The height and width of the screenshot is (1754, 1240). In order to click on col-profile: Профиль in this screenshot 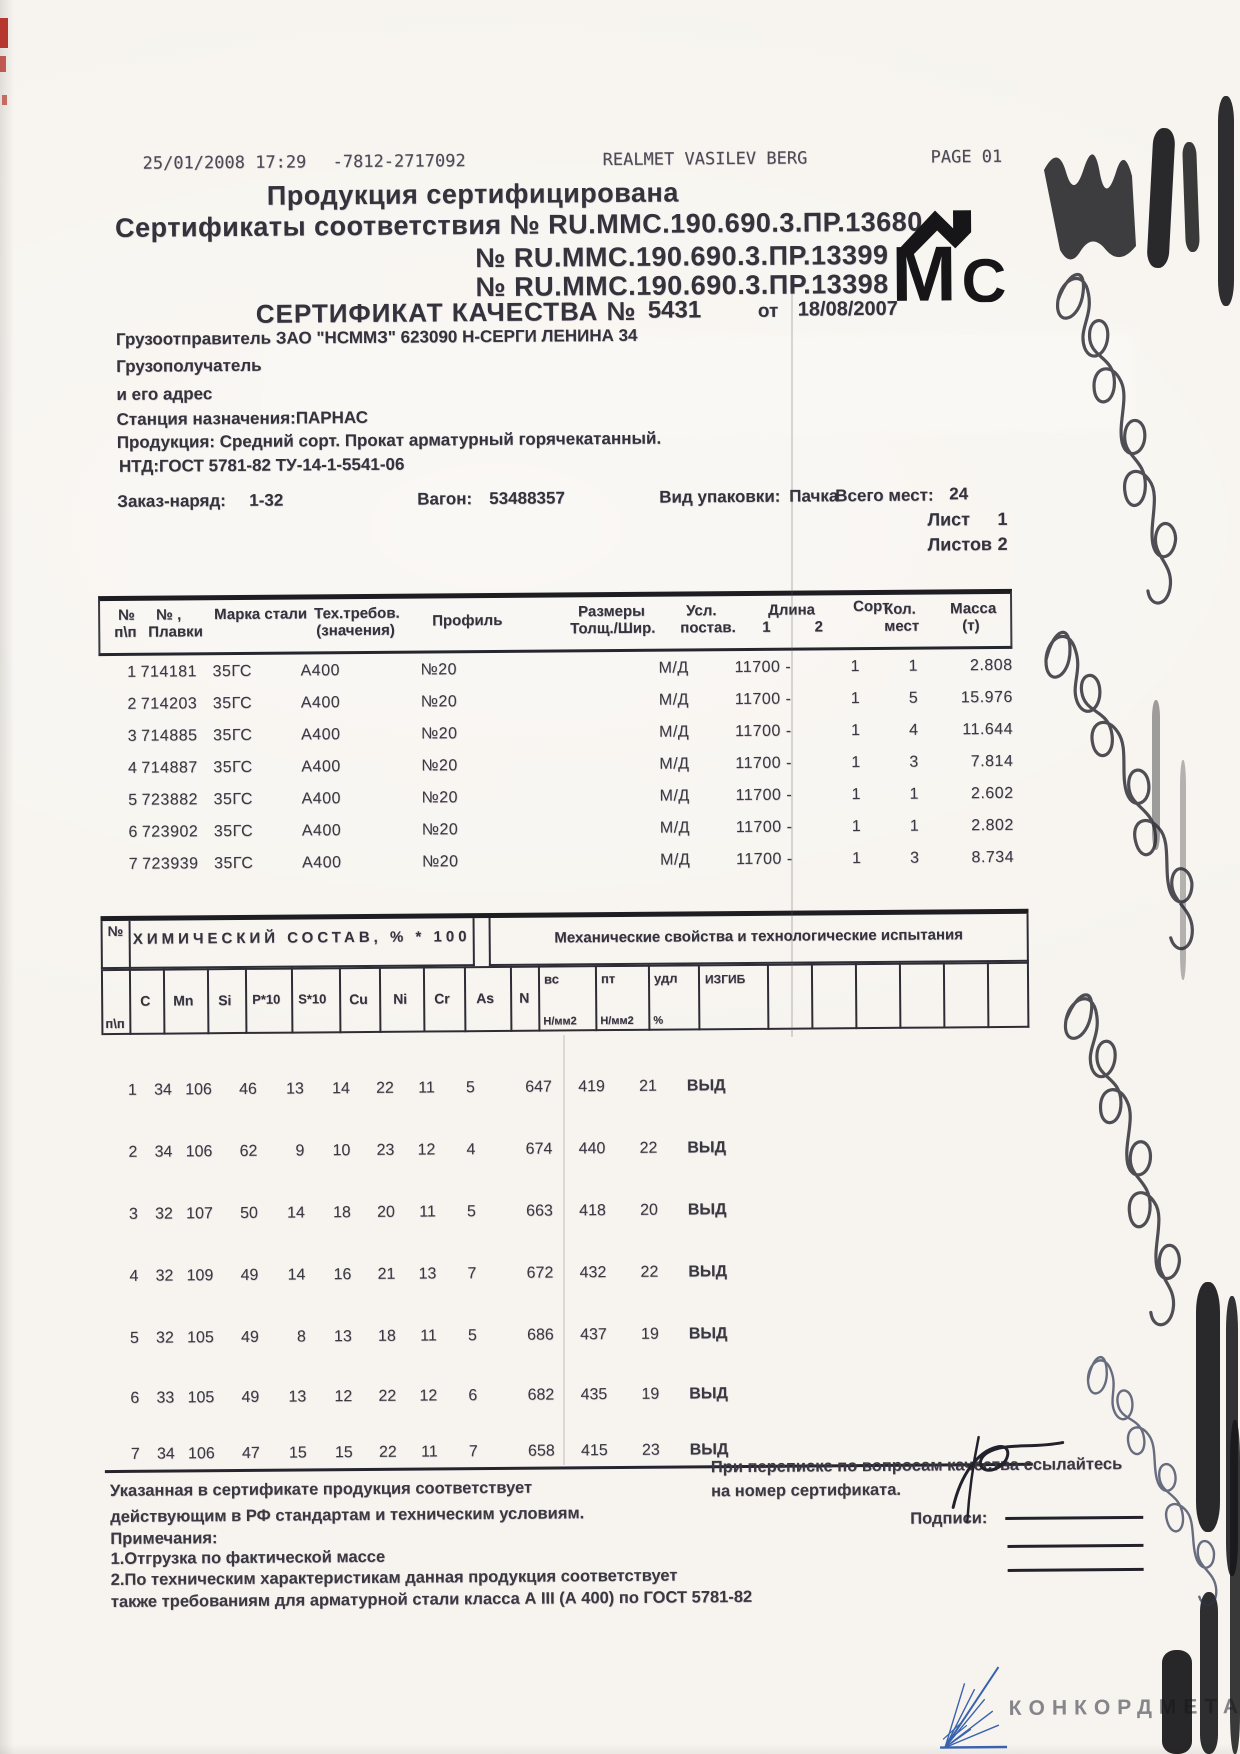, I will do `click(467, 620)`.